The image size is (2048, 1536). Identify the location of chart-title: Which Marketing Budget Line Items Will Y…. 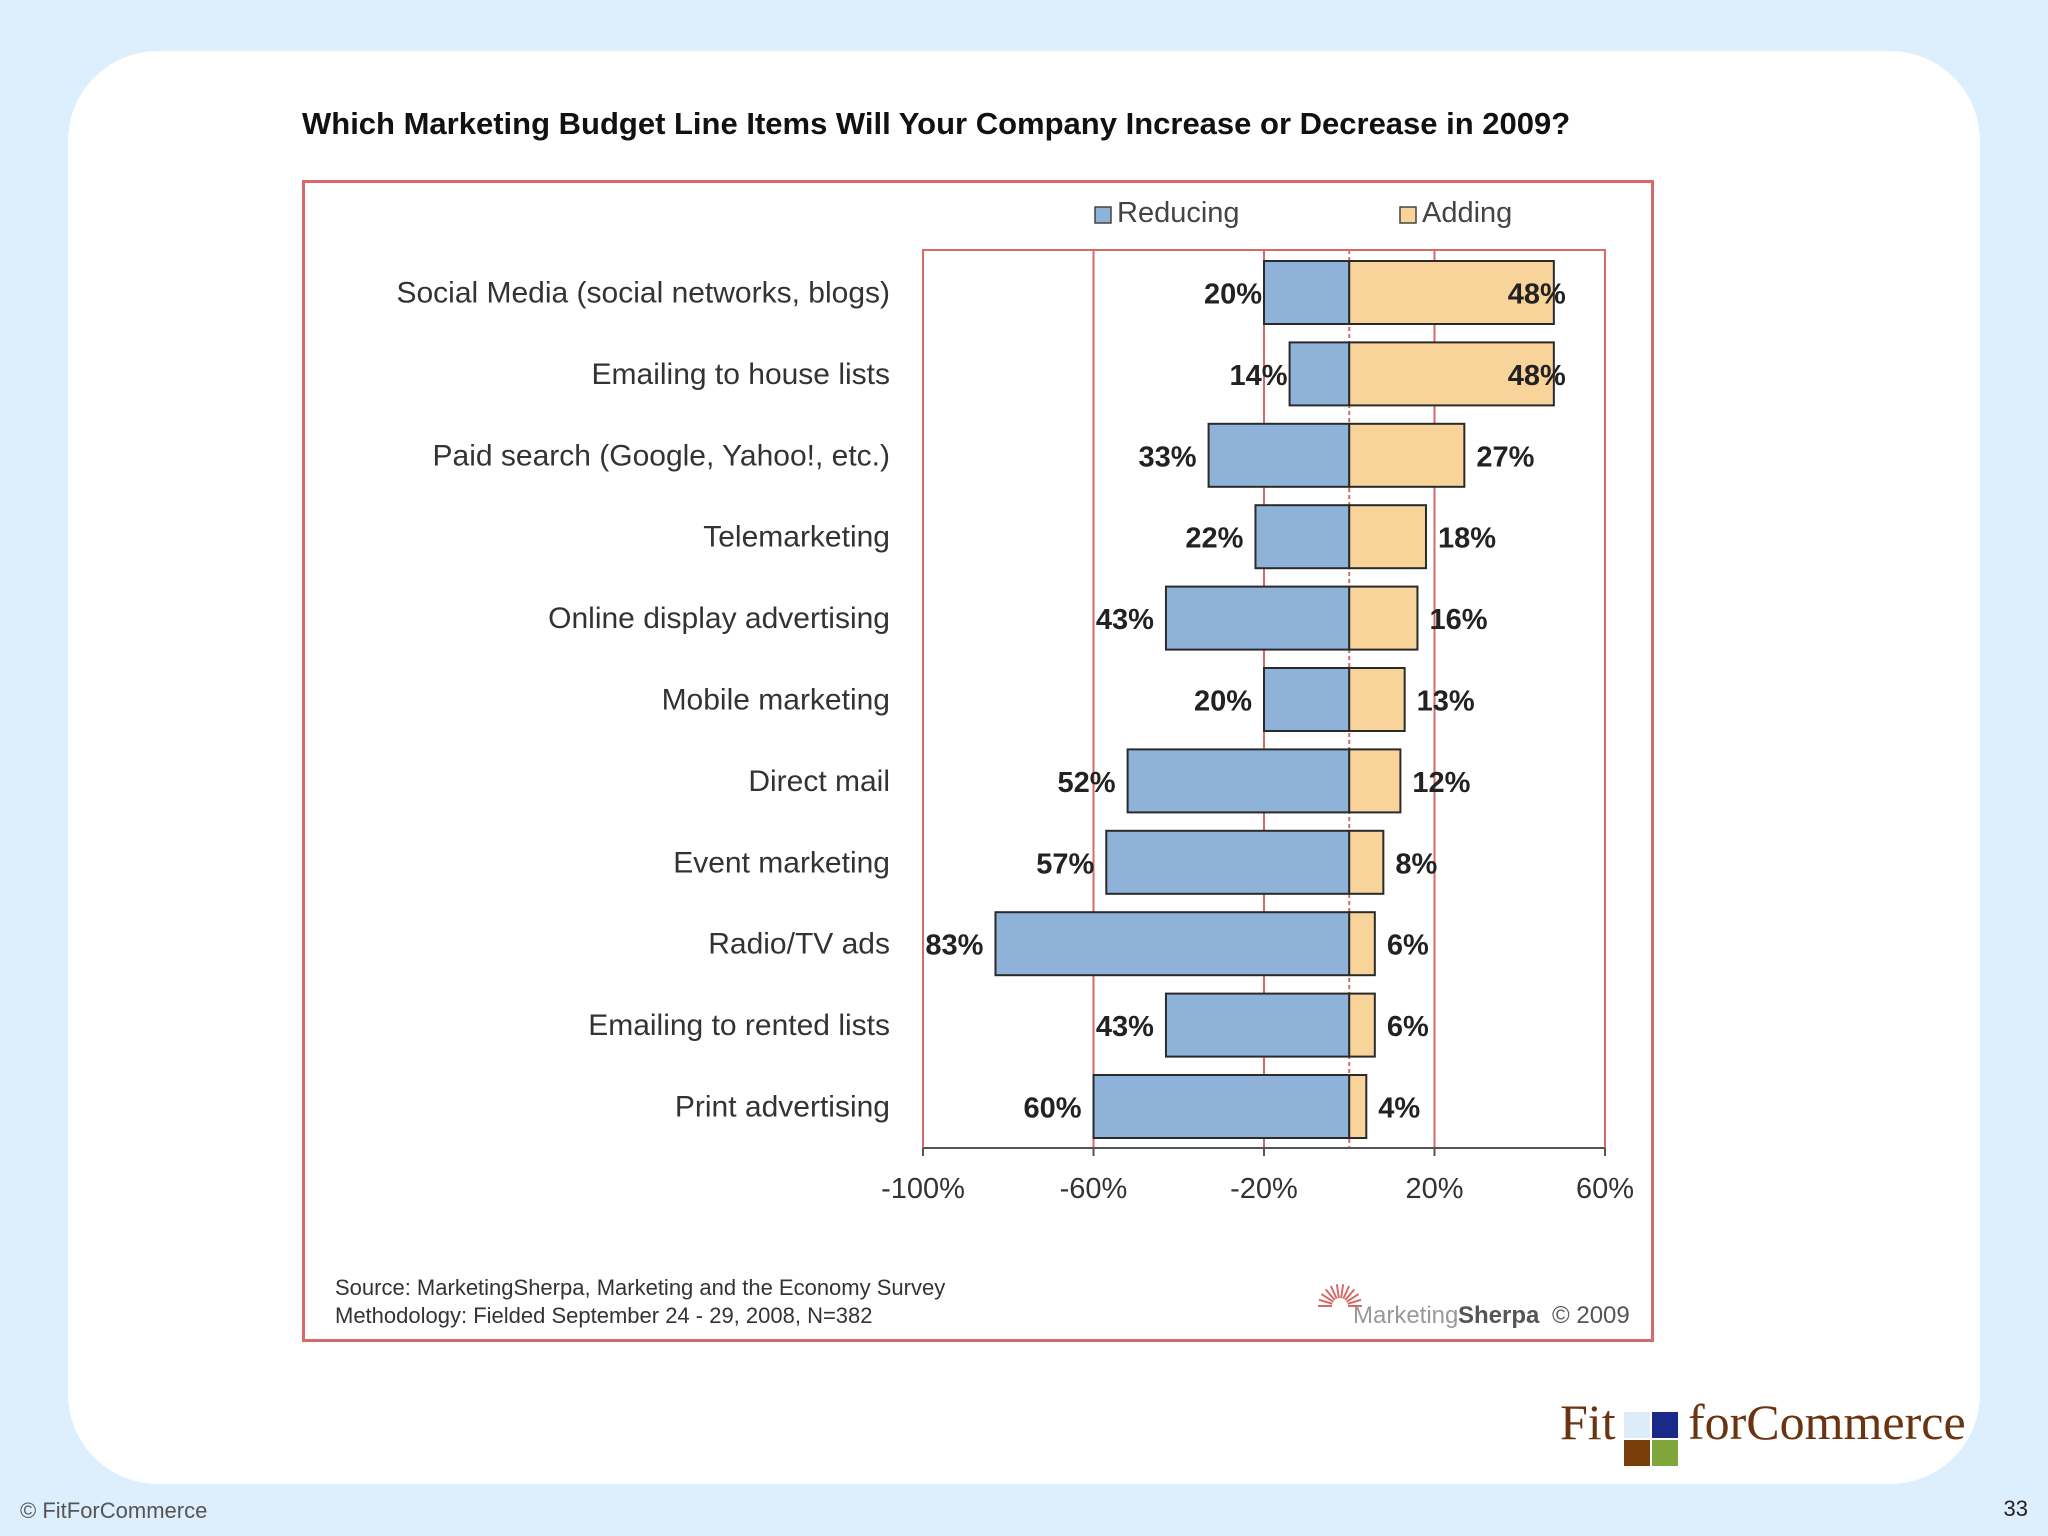
(936, 123).